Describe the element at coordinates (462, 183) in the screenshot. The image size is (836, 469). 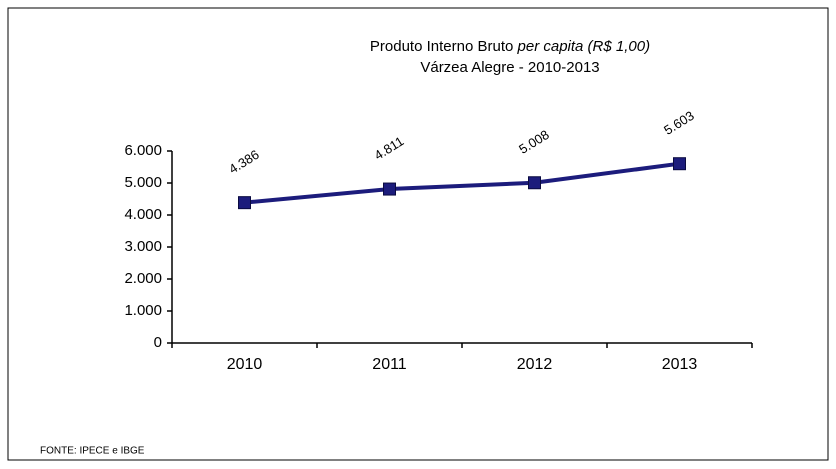
I see `line` at that location.